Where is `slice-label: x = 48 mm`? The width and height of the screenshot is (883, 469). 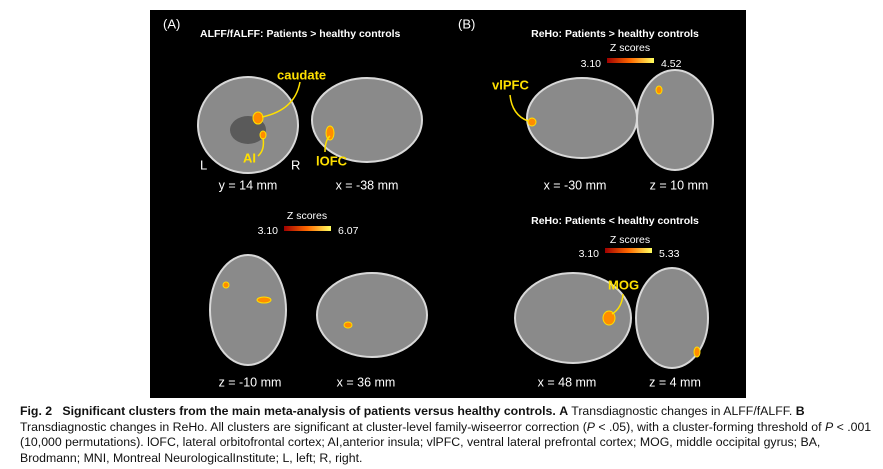
slice-label: x = 48 mm is located at coordinates (567, 382).